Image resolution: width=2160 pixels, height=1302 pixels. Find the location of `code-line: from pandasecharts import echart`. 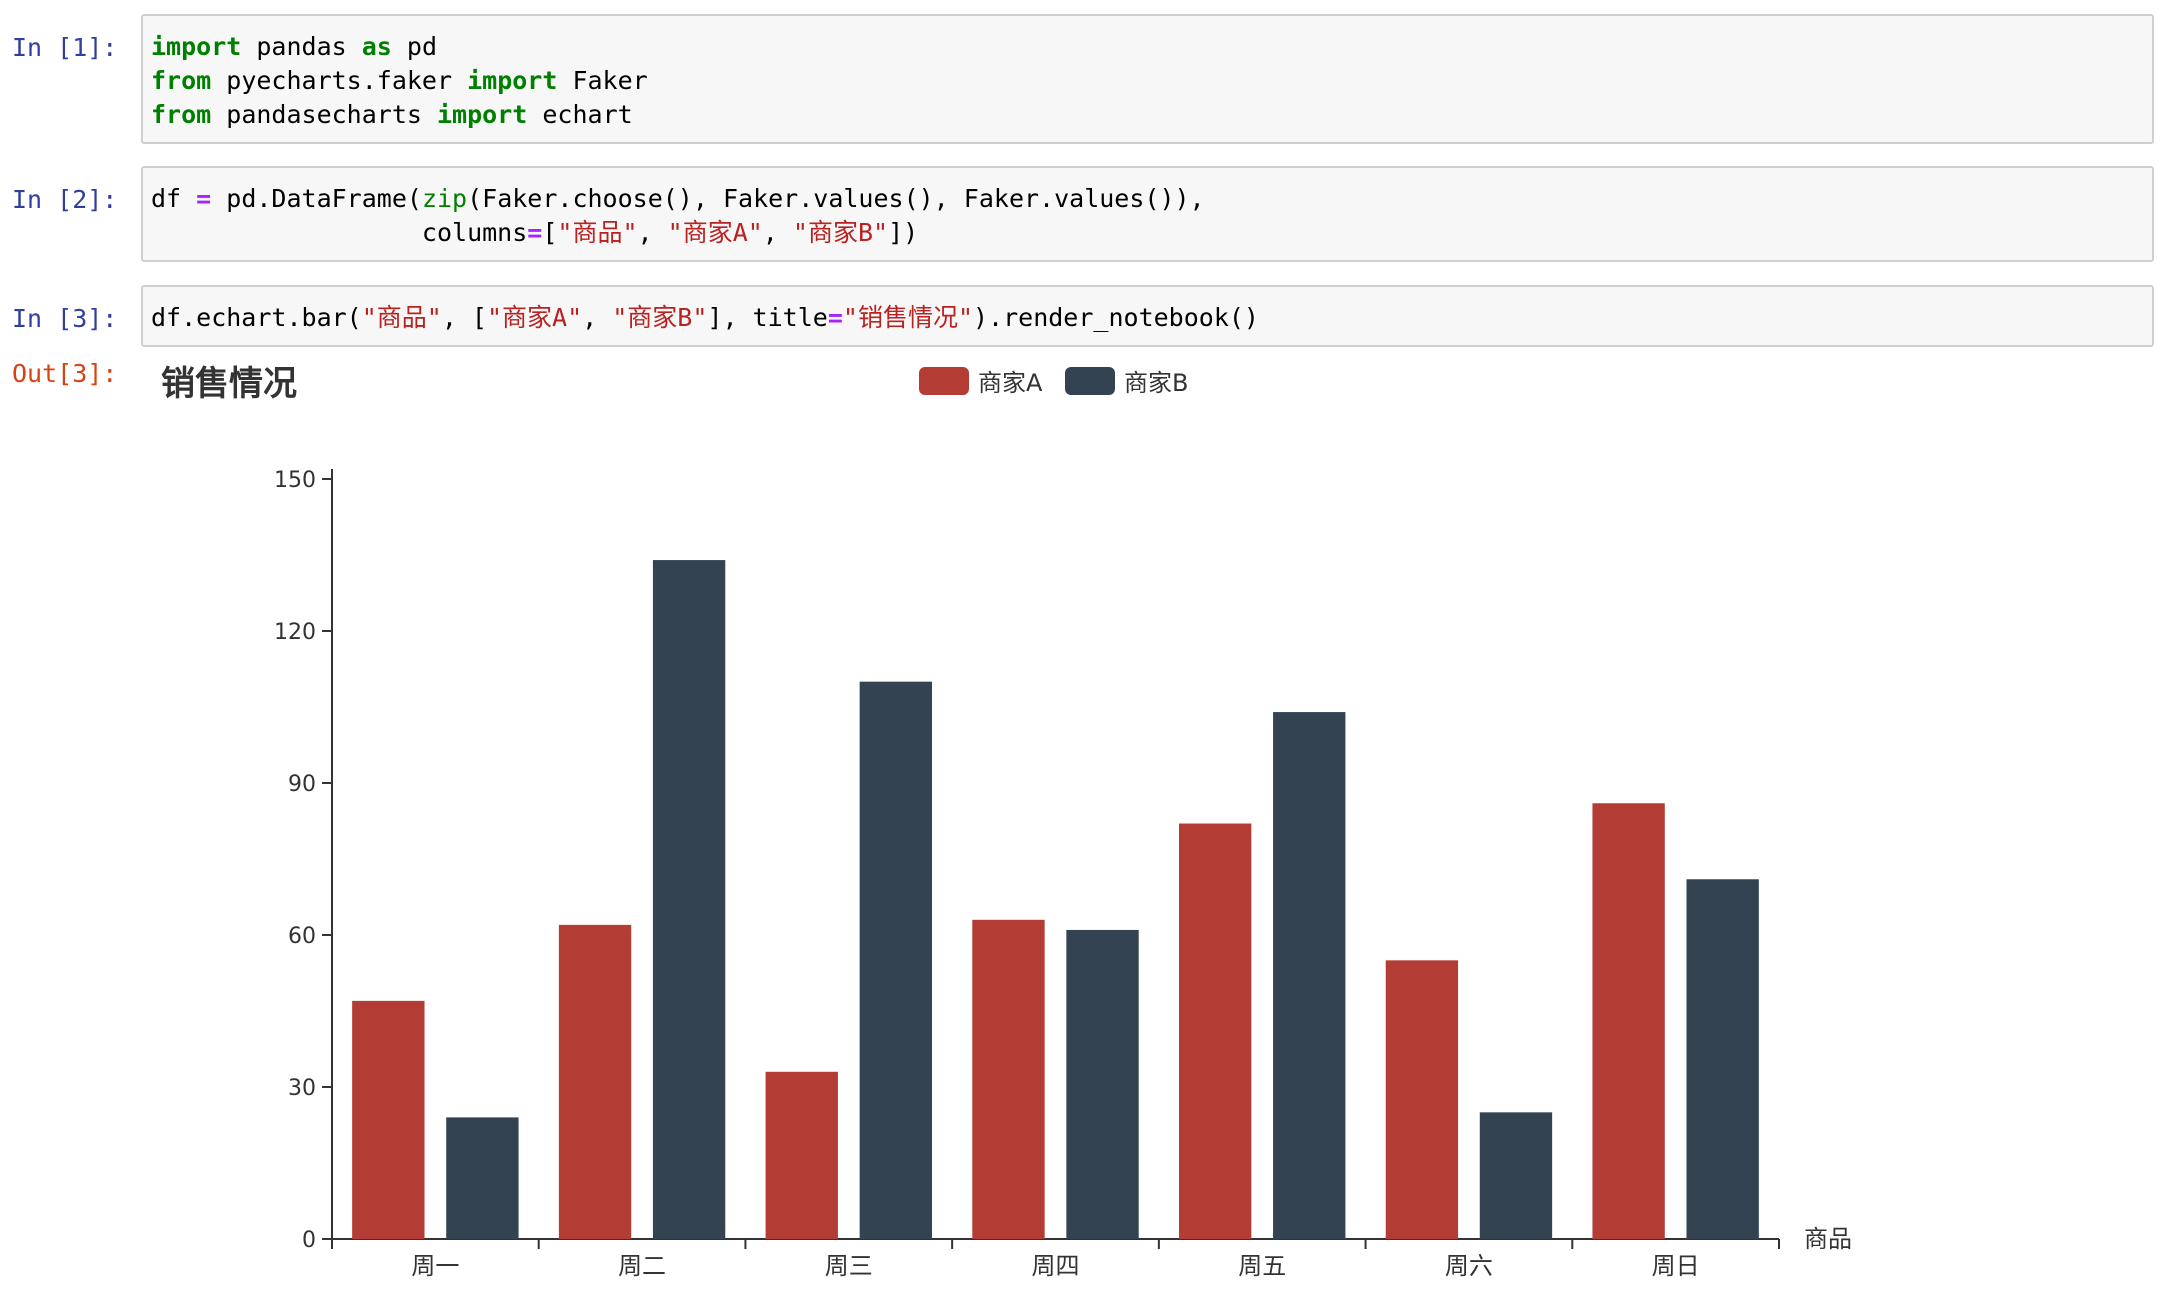

code-line: from pandasecharts import echart is located at coordinates (1151, 115).